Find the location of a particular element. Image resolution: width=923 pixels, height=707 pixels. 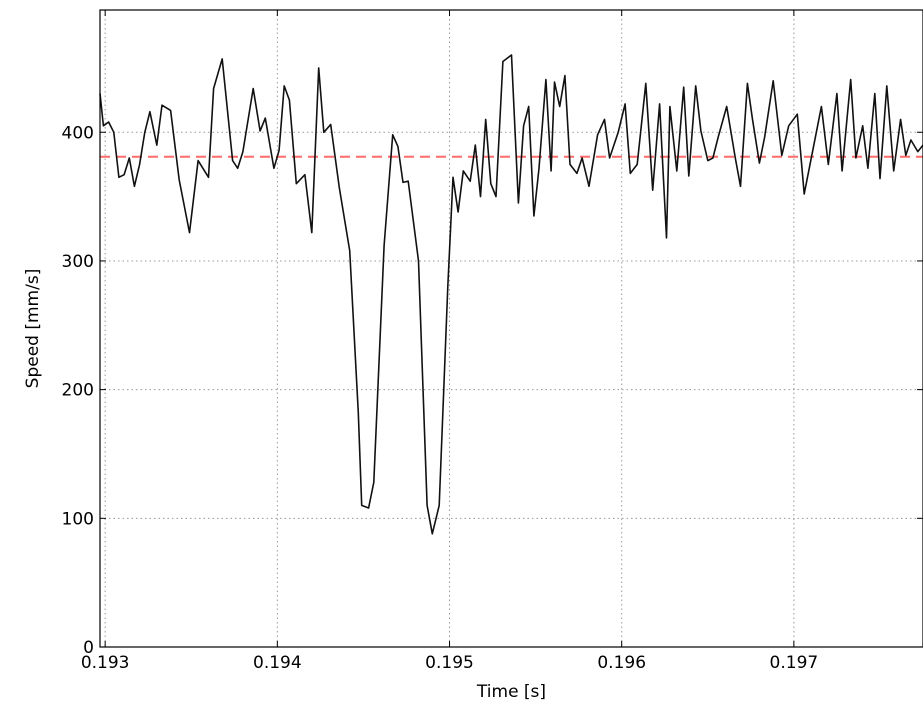

x-tick-label: 0.195 is located at coordinates (449, 663).